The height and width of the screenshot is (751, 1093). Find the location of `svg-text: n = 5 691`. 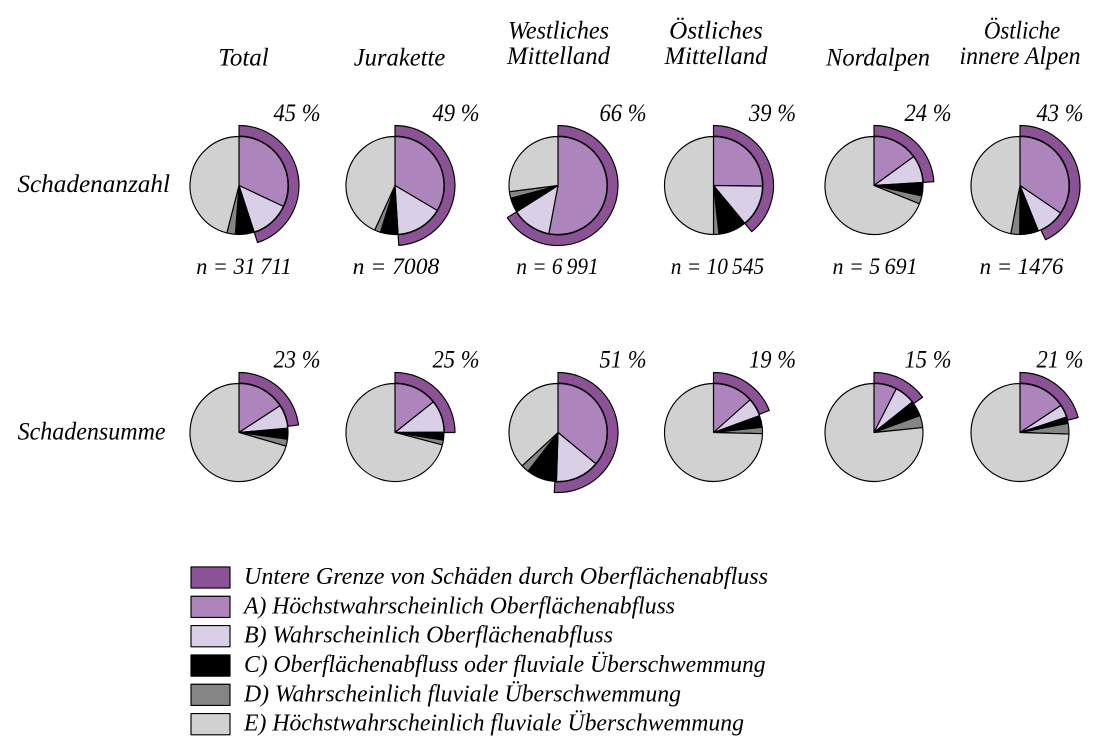

svg-text: n = 5 691 is located at coordinates (875, 266).